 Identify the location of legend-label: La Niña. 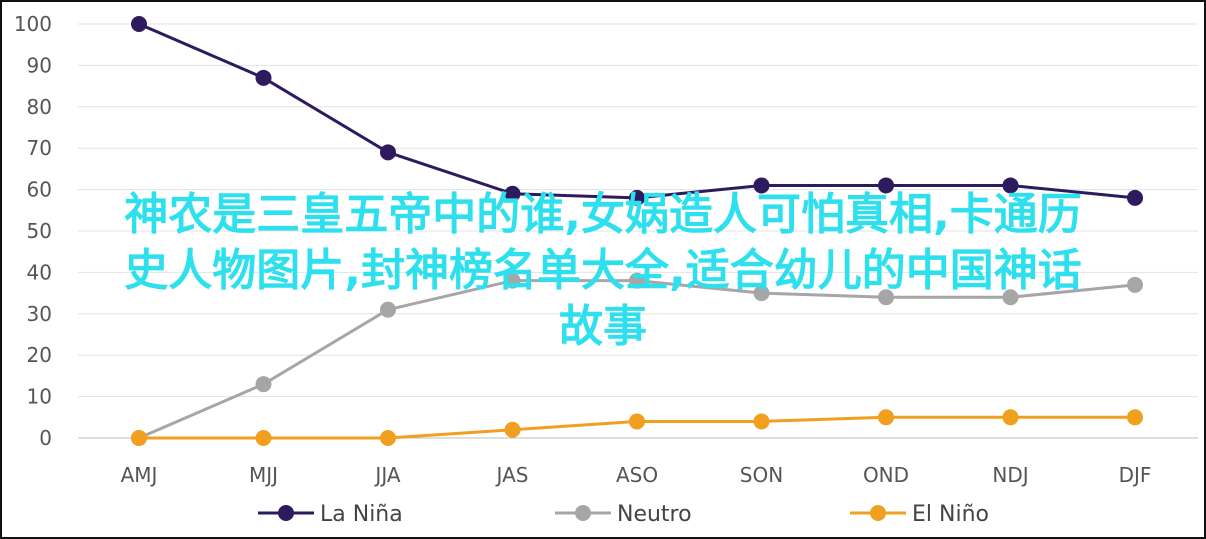
(361, 514).